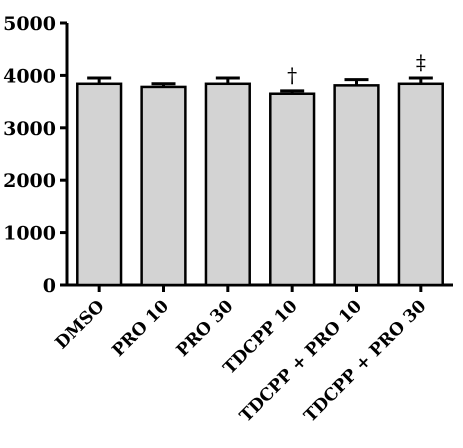 This screenshot has width=463, height=448. Describe the element at coordinates (80, 324) in the screenshot. I see `x-tick-label: DMSO` at that location.